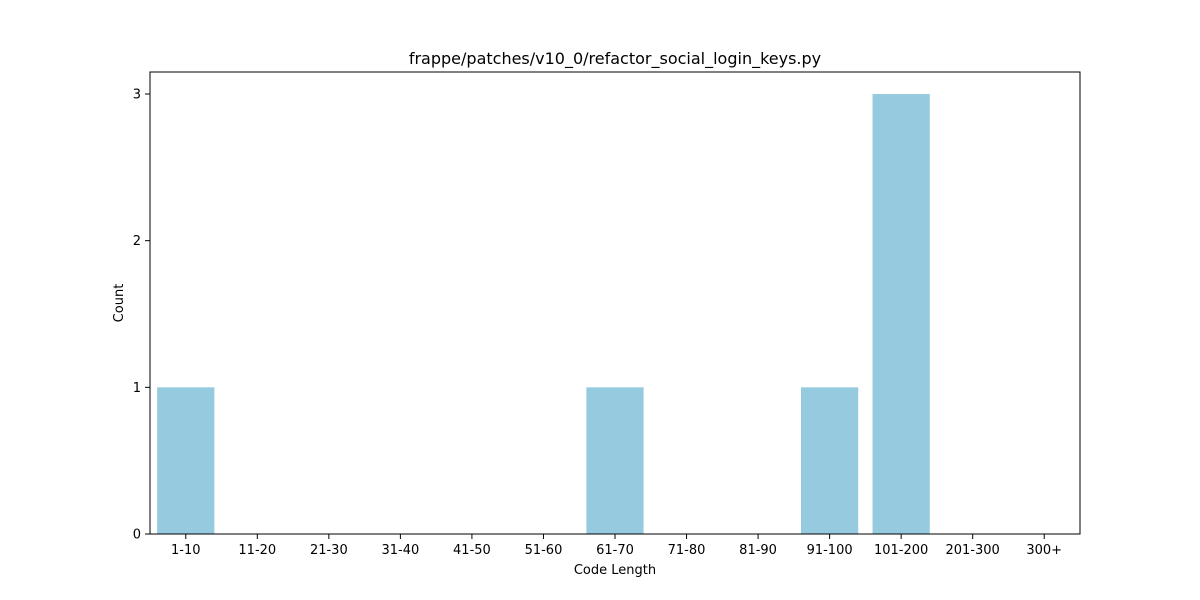  Describe the element at coordinates (687, 550) in the screenshot. I see `x-tick-label: 71-80` at that location.